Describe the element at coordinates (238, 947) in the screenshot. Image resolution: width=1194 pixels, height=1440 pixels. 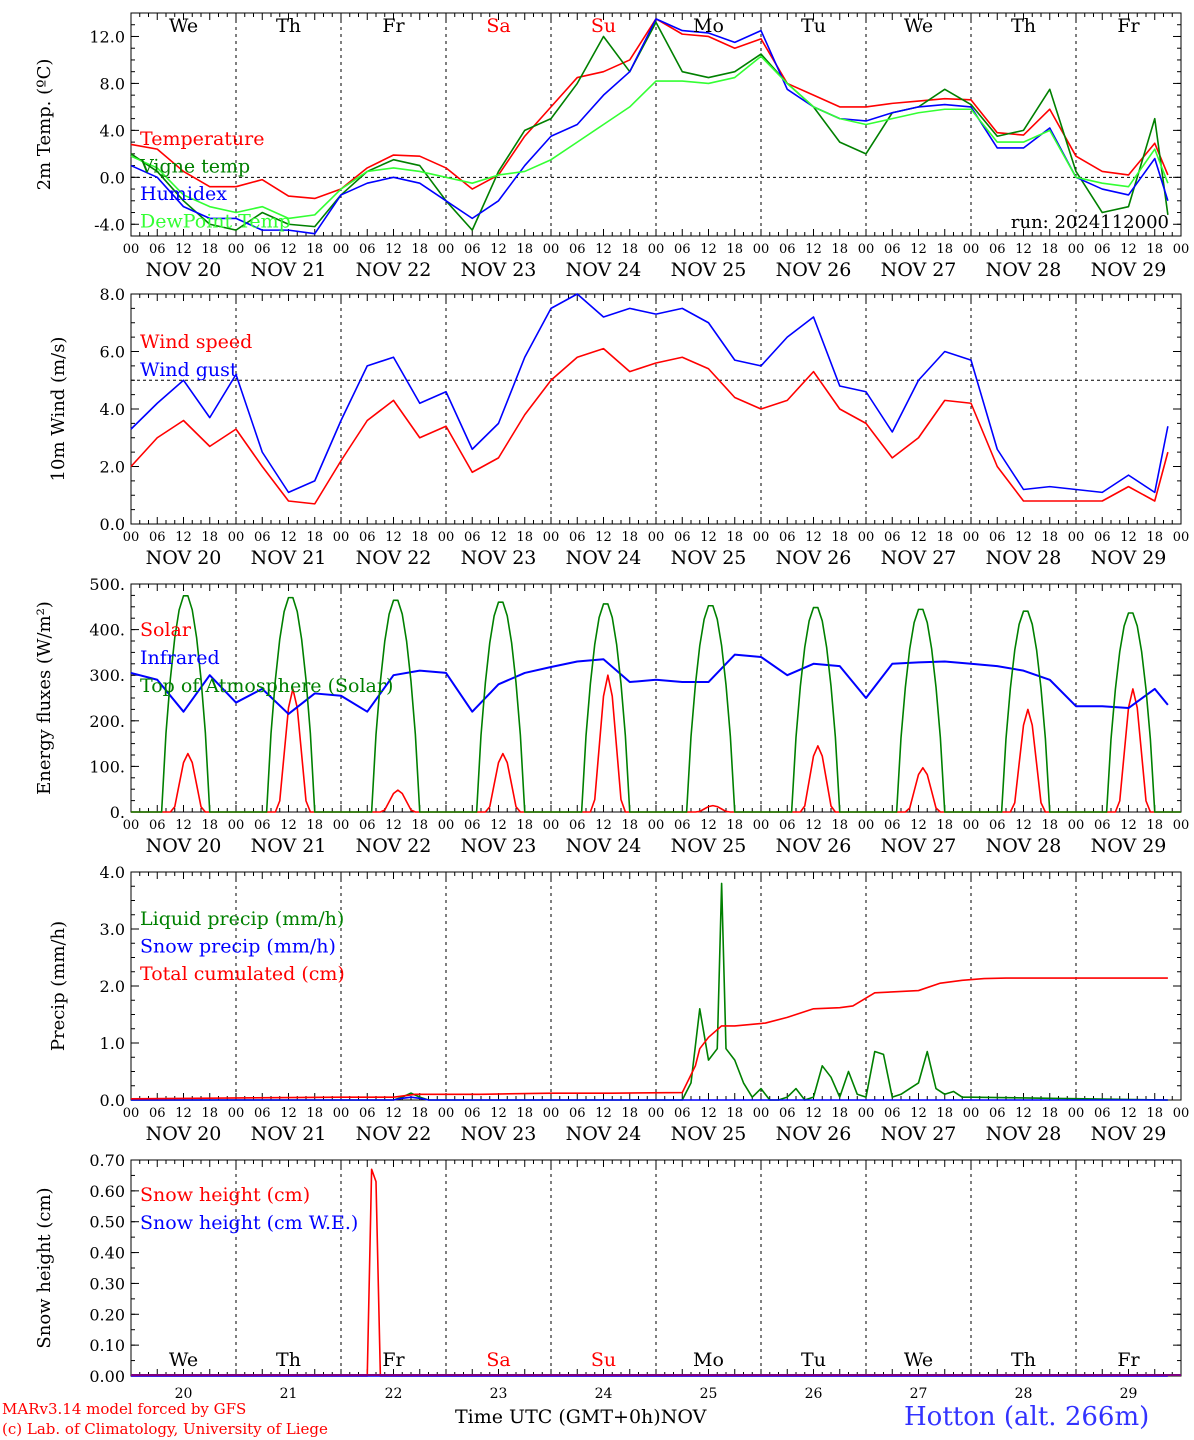
I see `legend-entry: Snow precip (mm/h)` at that location.